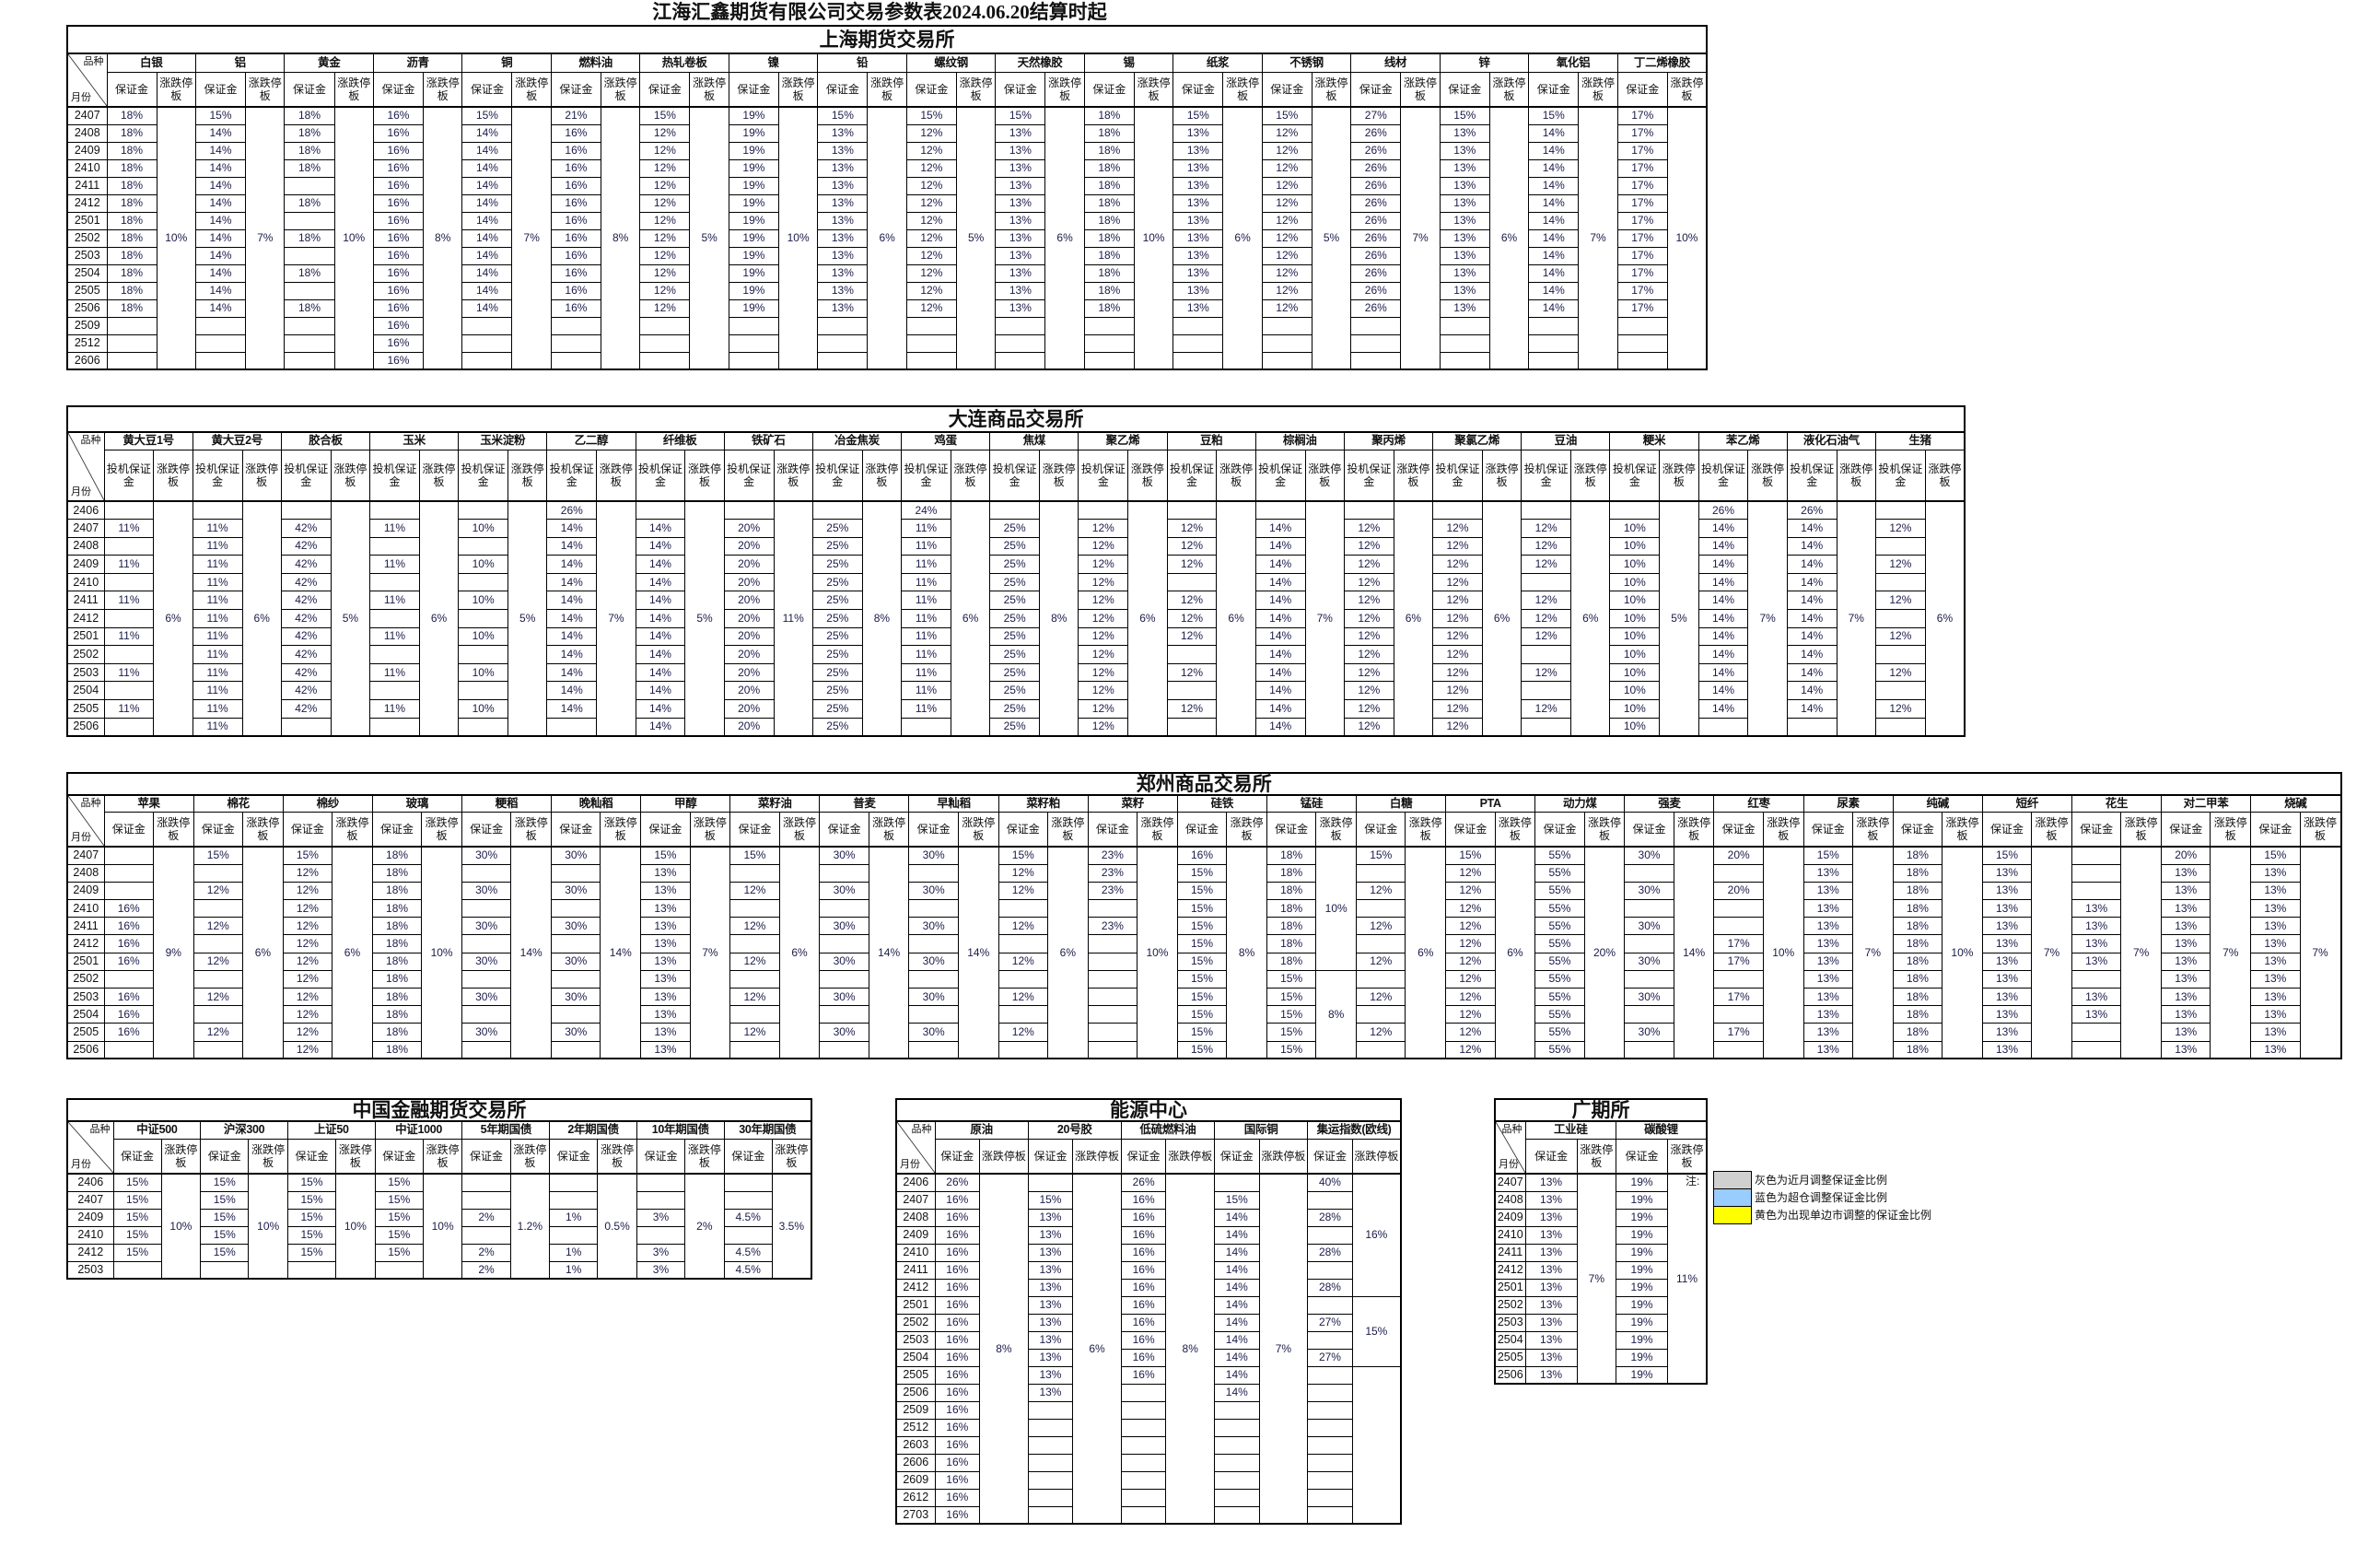  I want to click on table-row: 2503 13% 19%, so click(1600, 1322).